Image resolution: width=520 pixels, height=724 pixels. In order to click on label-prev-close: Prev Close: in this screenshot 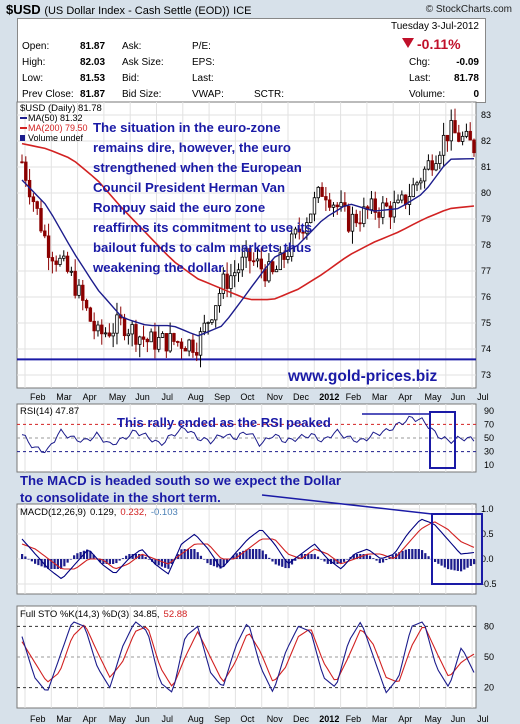, I will do `click(48, 94)`.